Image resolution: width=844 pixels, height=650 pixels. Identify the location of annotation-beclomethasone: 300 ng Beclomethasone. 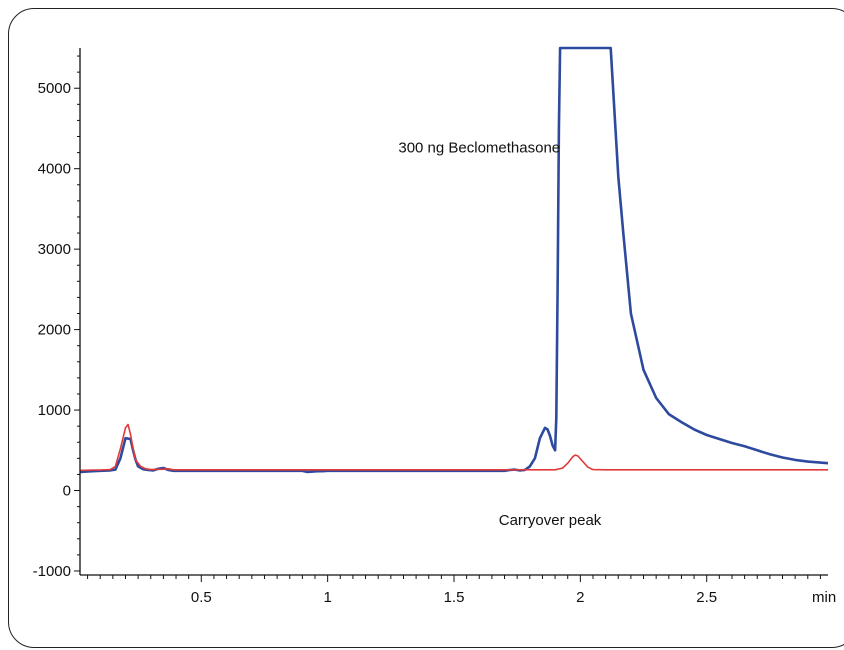
(479, 148).